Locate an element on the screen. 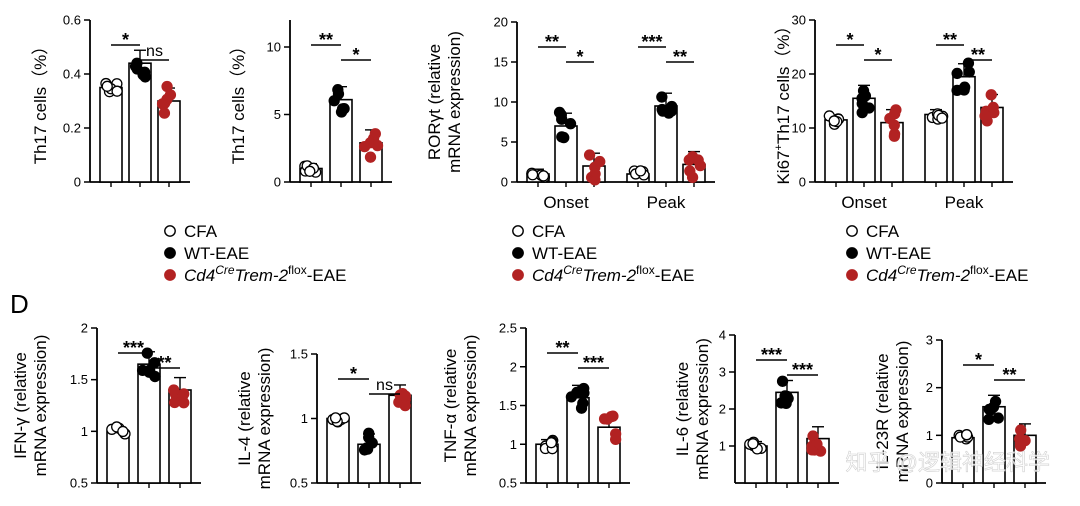 Image resolution: width=1080 pixels, height=506 pixels. y-tick-label: 4 is located at coordinates (722, 335).